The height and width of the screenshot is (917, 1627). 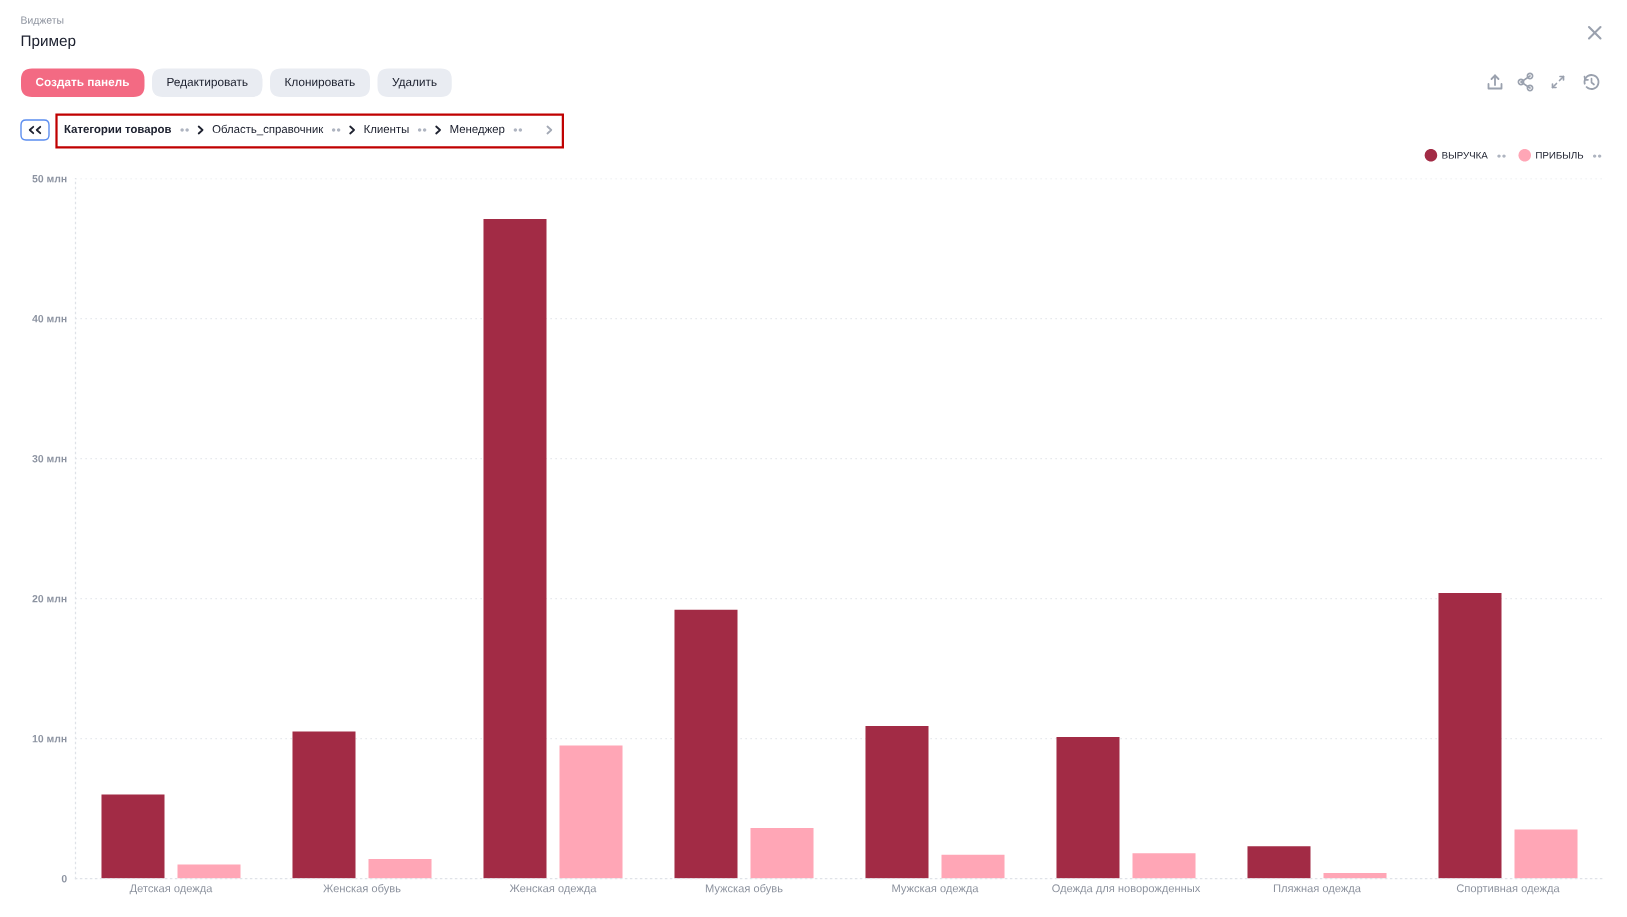 What do you see at coordinates (49, 319) in the screenshot?
I see `y-tick-label: 40 млн` at bounding box center [49, 319].